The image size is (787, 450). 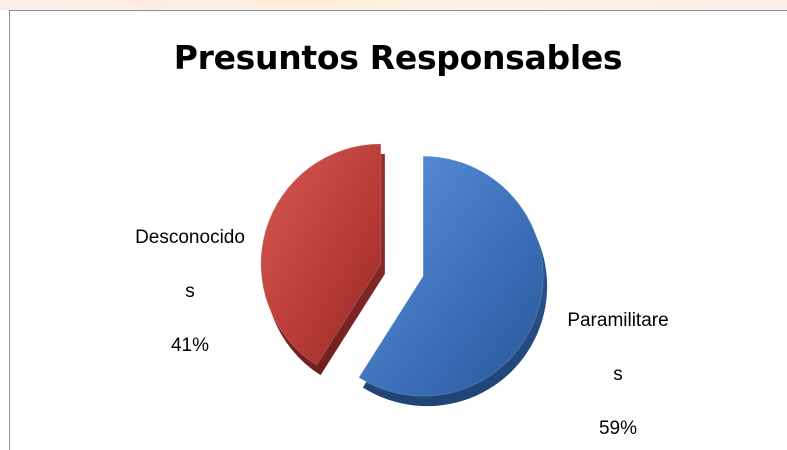 I want to click on slice-label-desconocidos-value: 41%, so click(x=190, y=345).